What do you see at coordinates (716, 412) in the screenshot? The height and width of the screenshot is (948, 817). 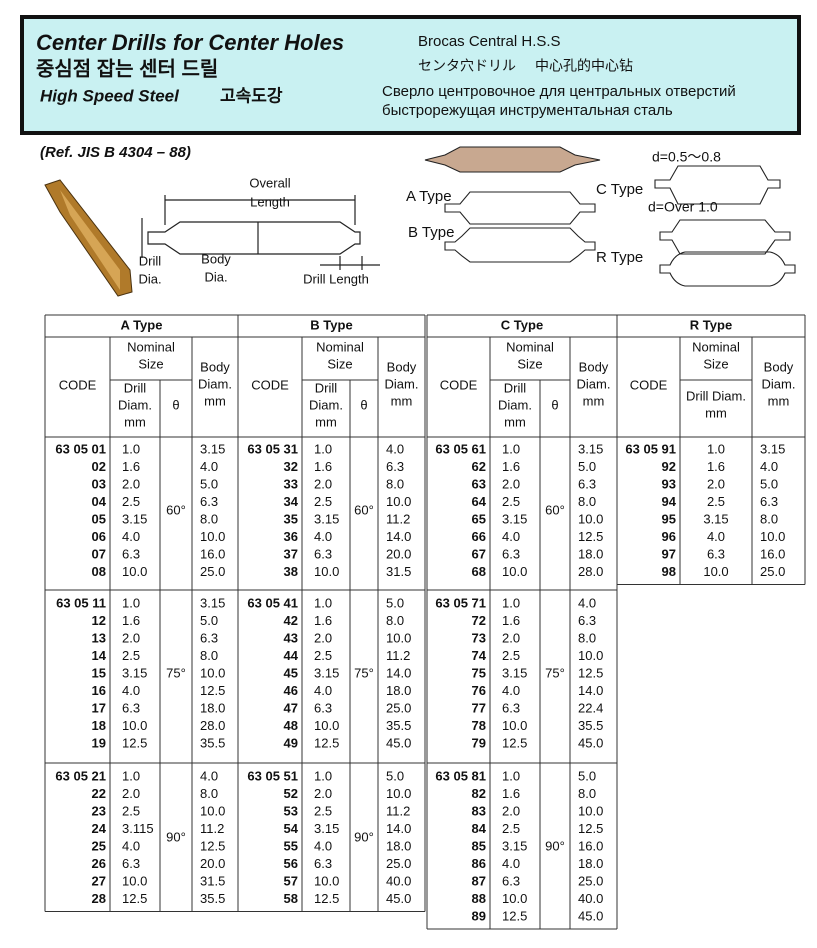 I see `header-drill: mm` at bounding box center [716, 412].